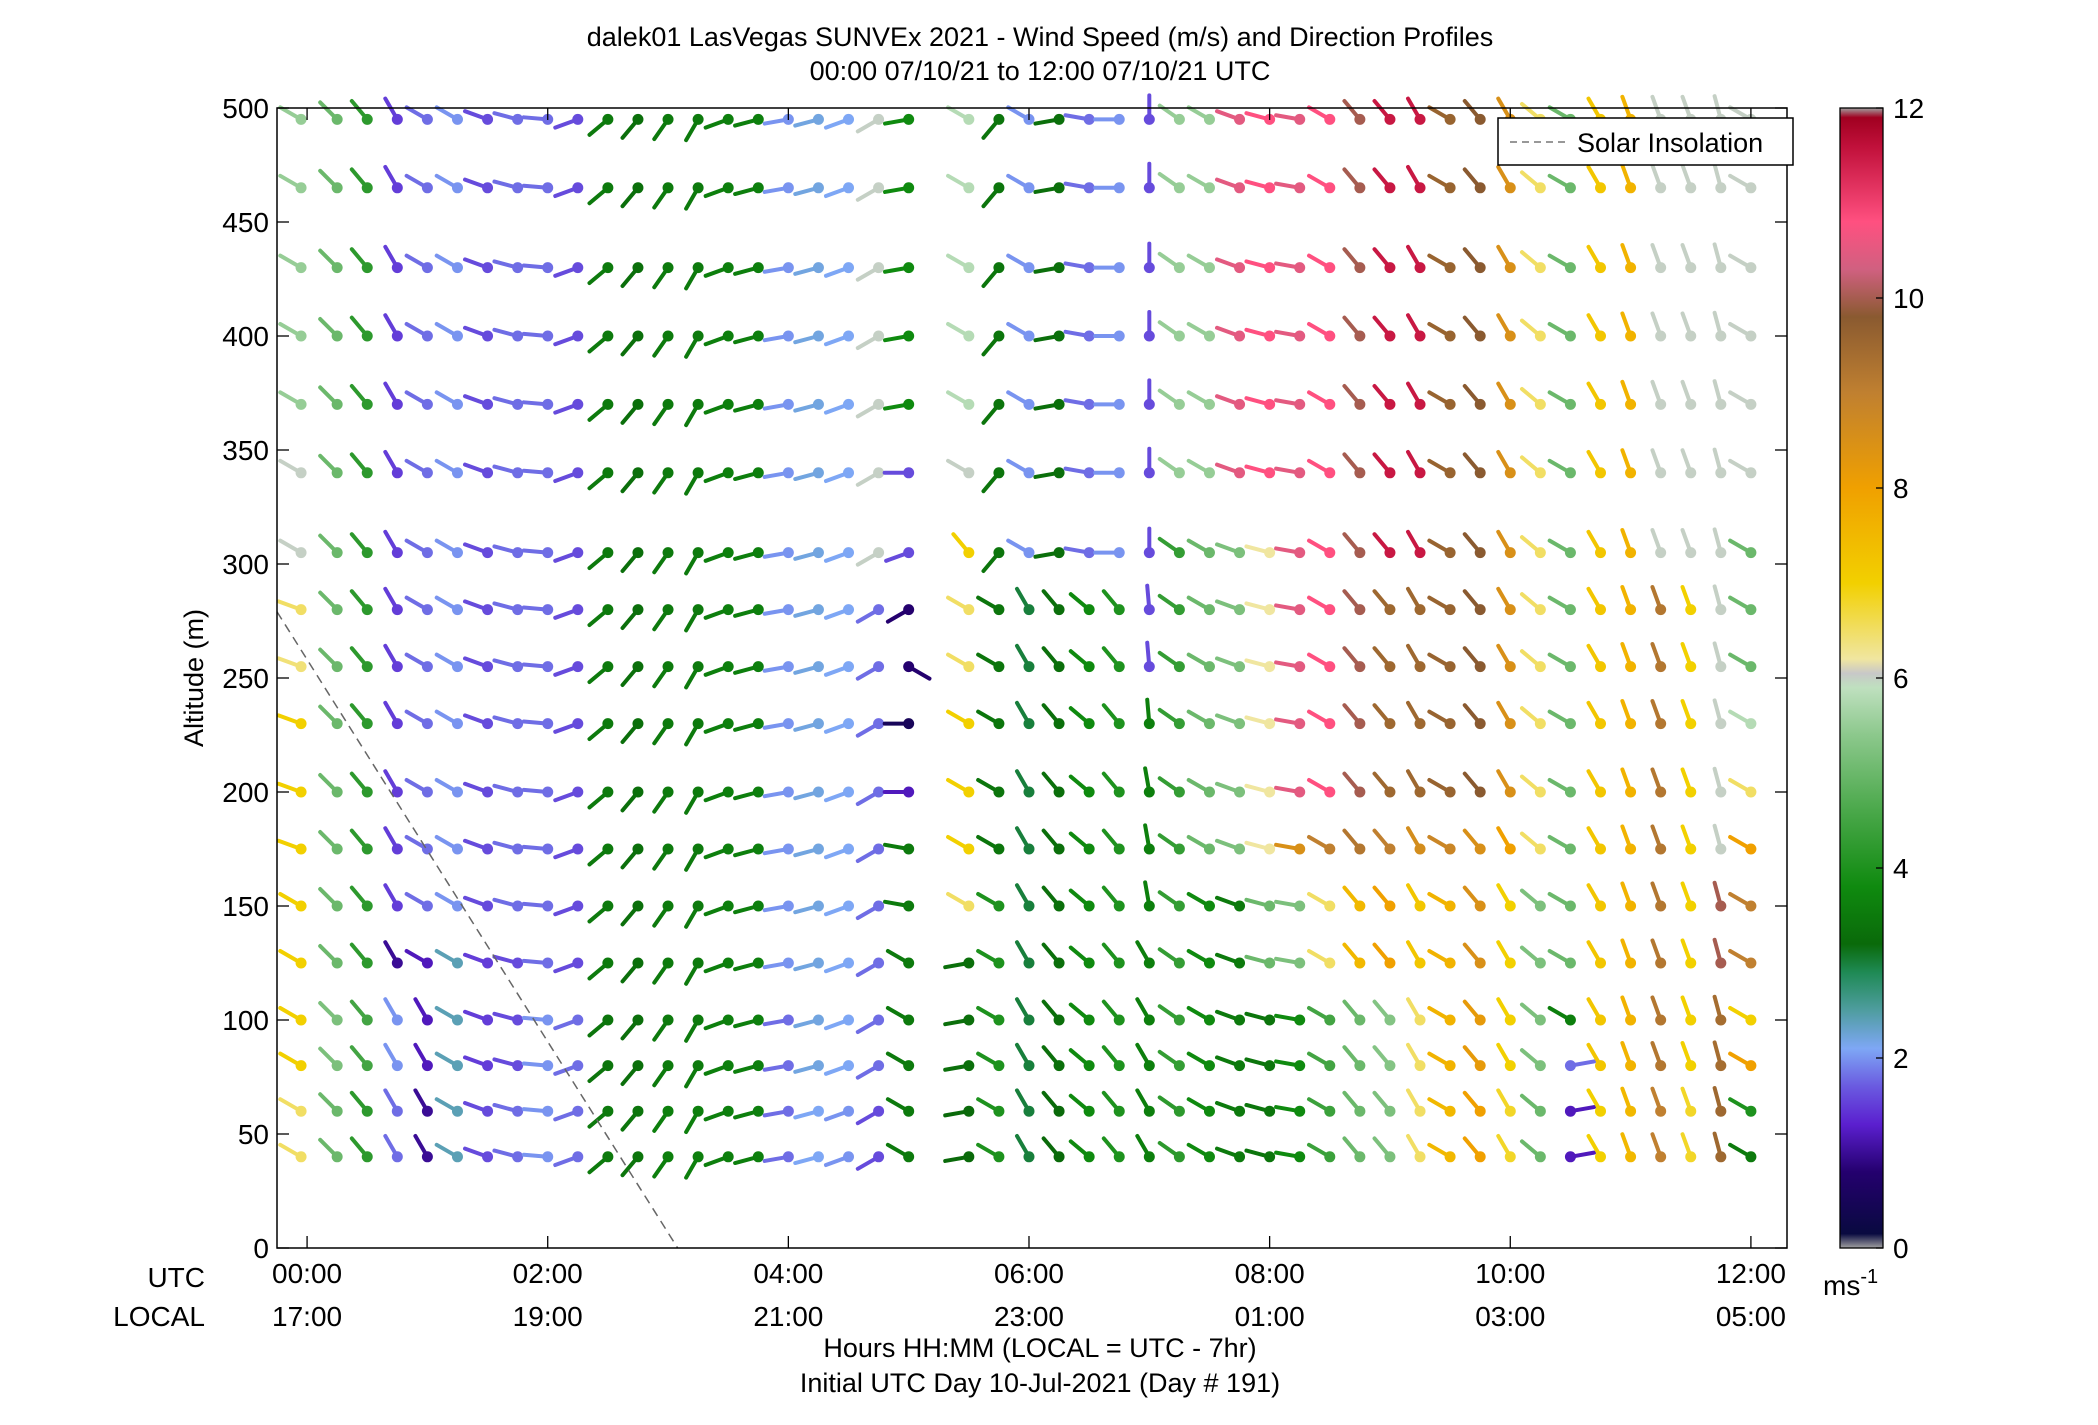  What do you see at coordinates (548, 1316) in the screenshot?
I see `x-tick-label-local: 19:00` at bounding box center [548, 1316].